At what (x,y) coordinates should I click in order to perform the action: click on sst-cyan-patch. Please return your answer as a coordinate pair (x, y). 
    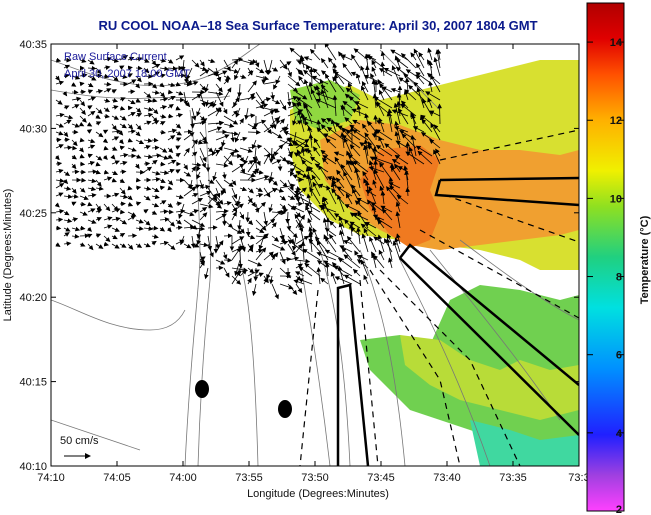
    Looking at the image, I should click on (524, 443).